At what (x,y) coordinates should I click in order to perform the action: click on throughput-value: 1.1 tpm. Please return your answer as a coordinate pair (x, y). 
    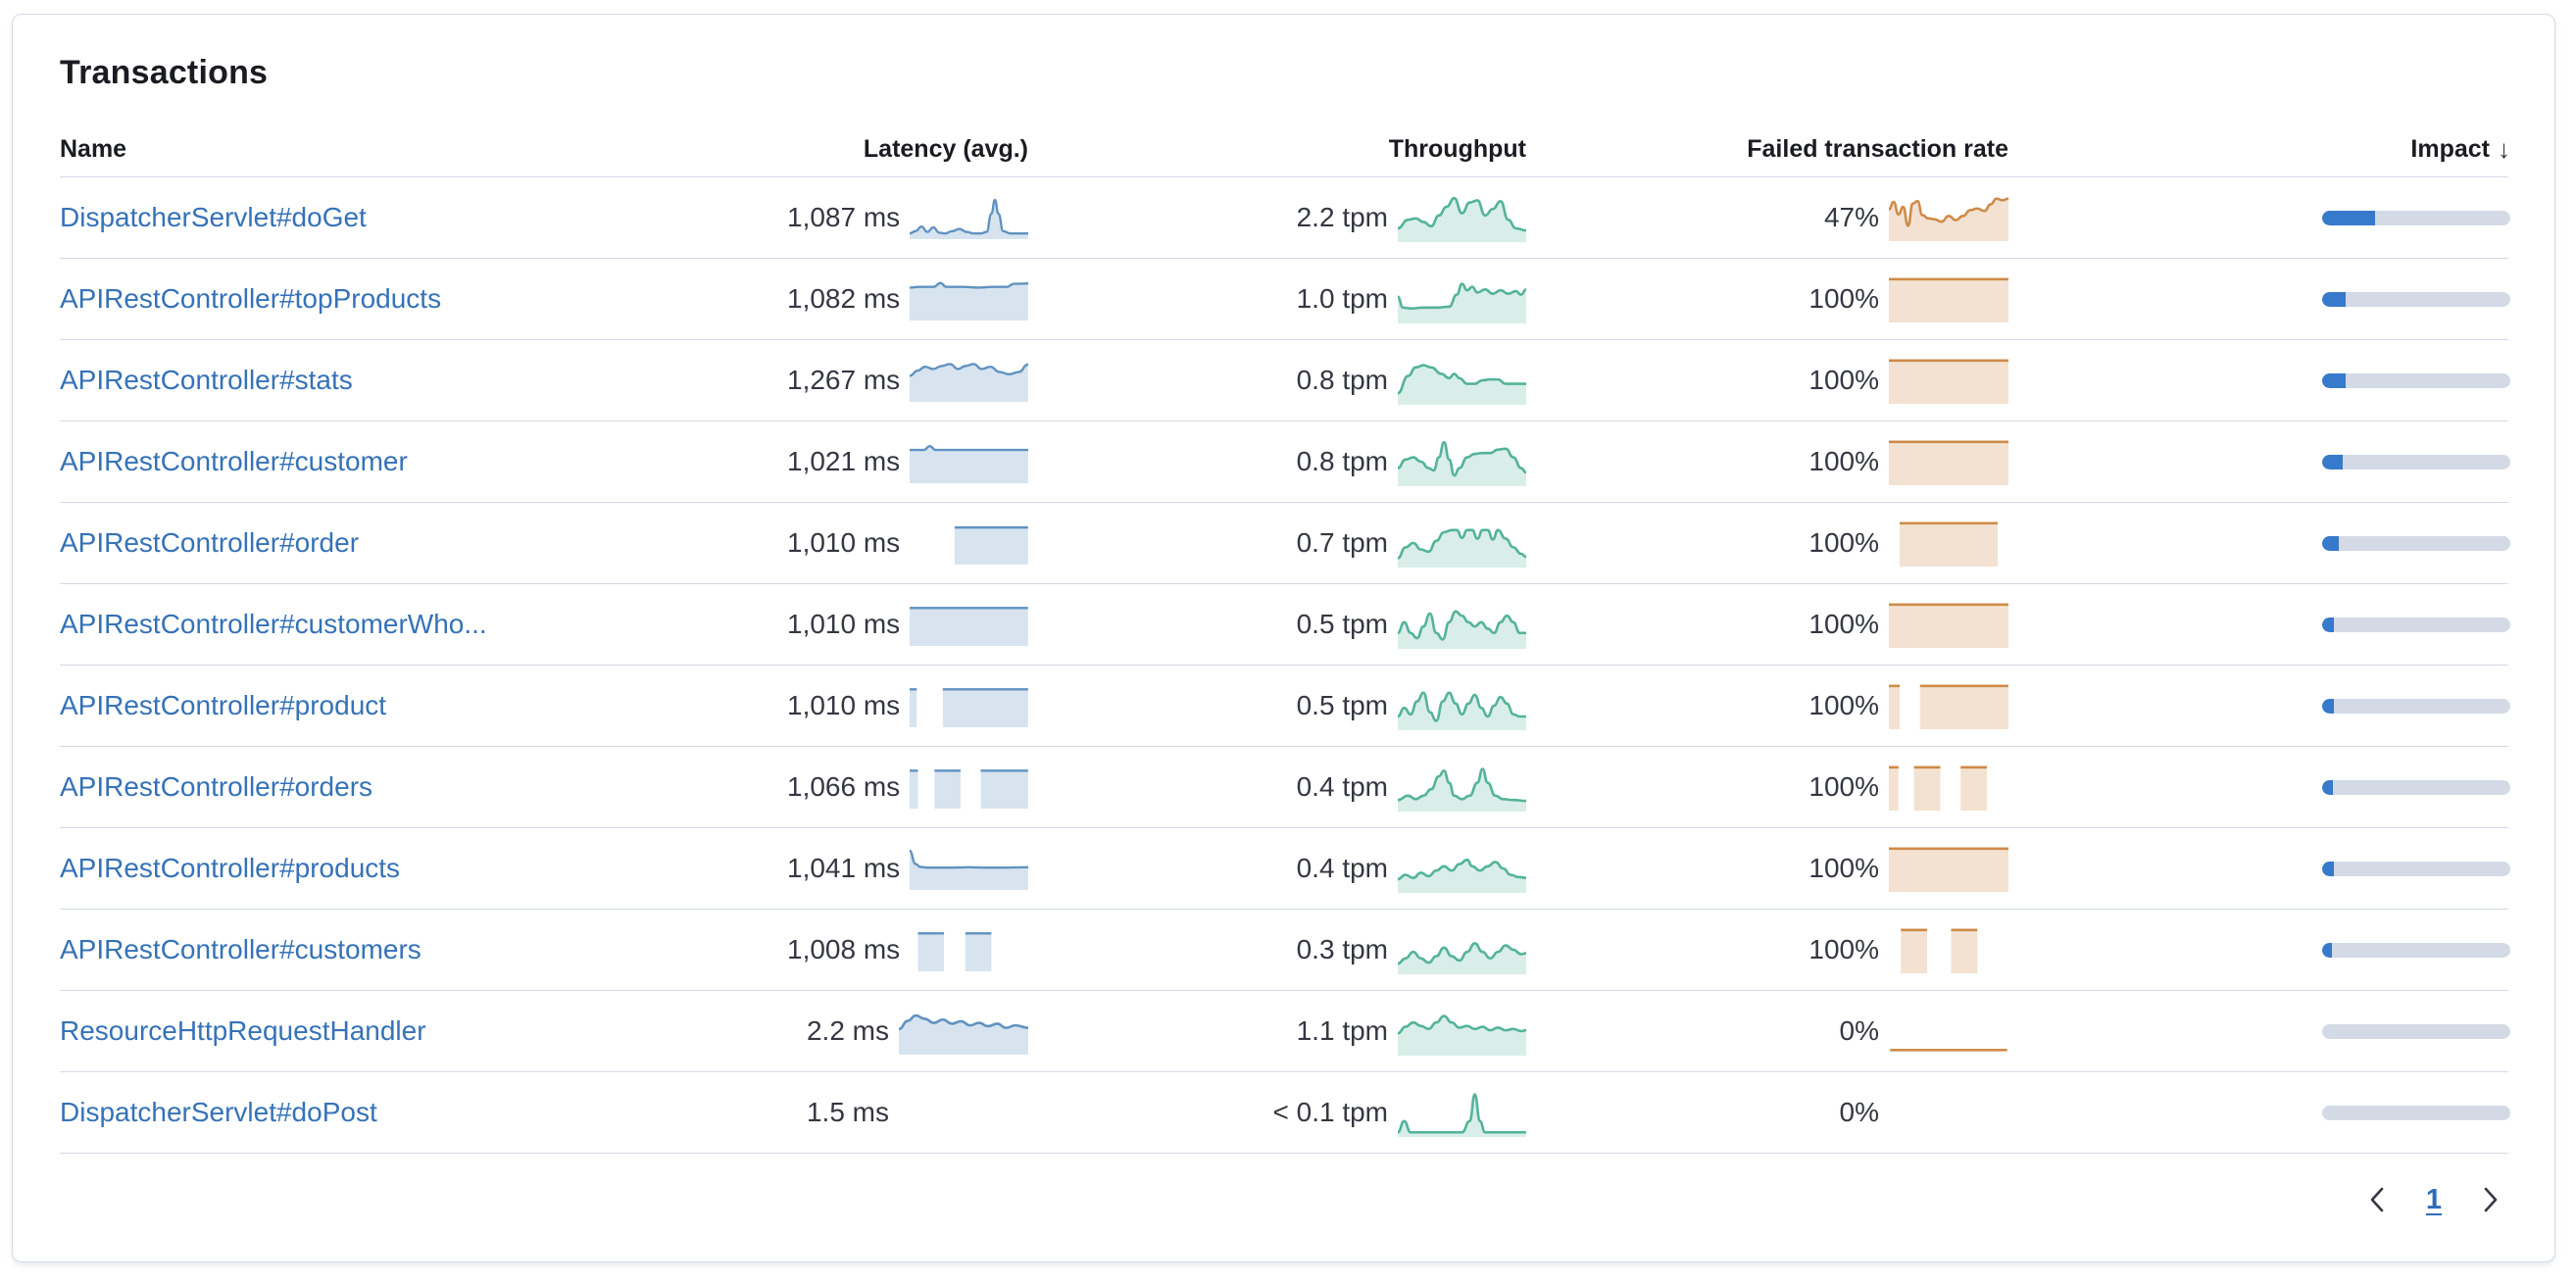
    Looking at the image, I should click on (1342, 1030).